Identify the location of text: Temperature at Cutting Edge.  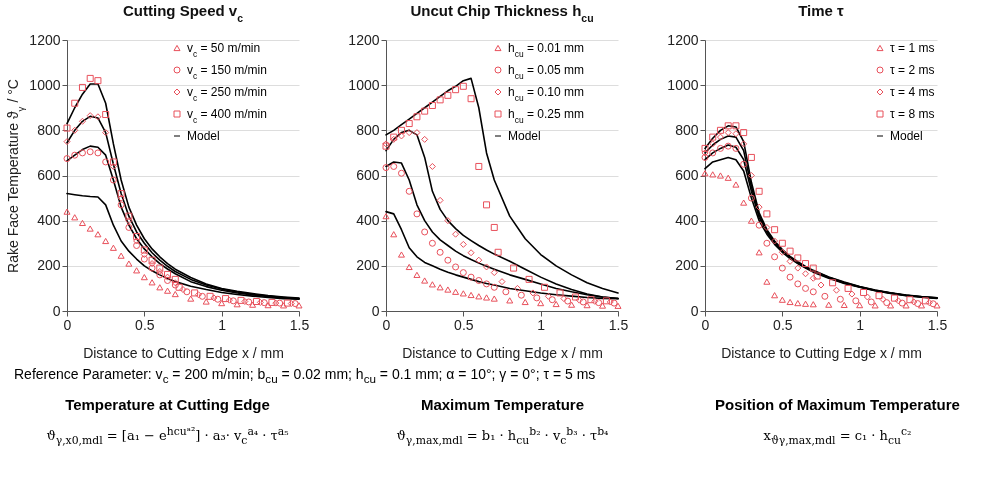
(167, 404).